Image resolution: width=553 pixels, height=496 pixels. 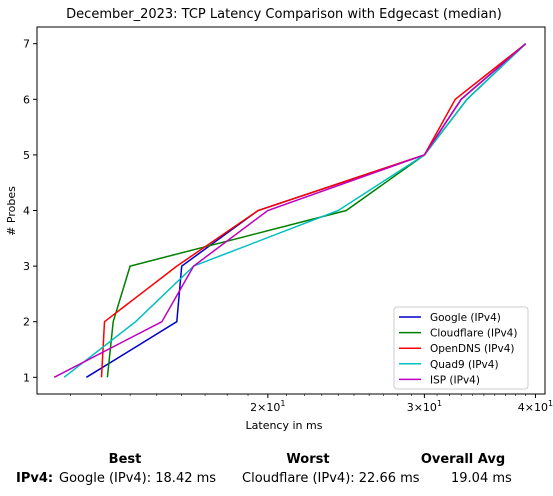 What do you see at coordinates (424, 406) in the screenshot?
I see `x-tick-label: 3×10¹` at bounding box center [424, 406].